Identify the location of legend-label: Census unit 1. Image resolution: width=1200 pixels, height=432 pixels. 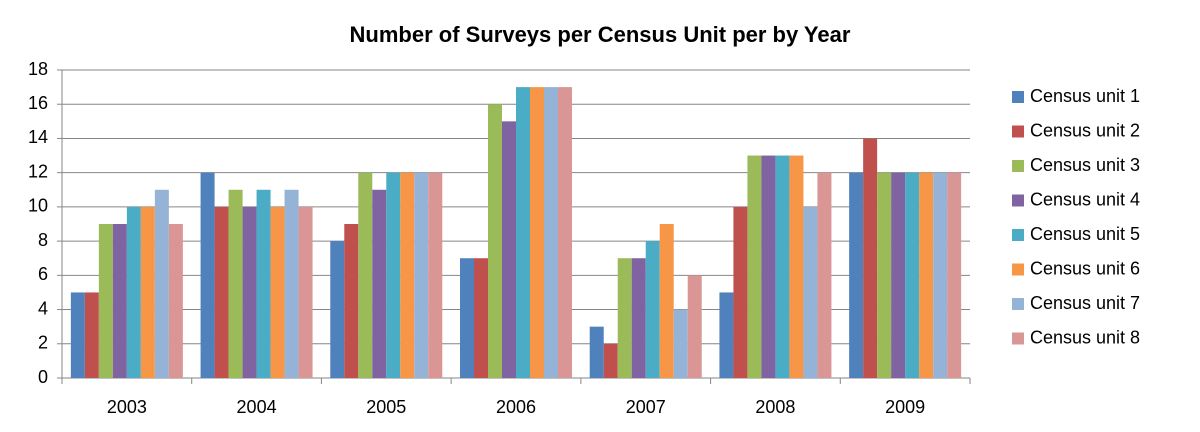
(1085, 96).